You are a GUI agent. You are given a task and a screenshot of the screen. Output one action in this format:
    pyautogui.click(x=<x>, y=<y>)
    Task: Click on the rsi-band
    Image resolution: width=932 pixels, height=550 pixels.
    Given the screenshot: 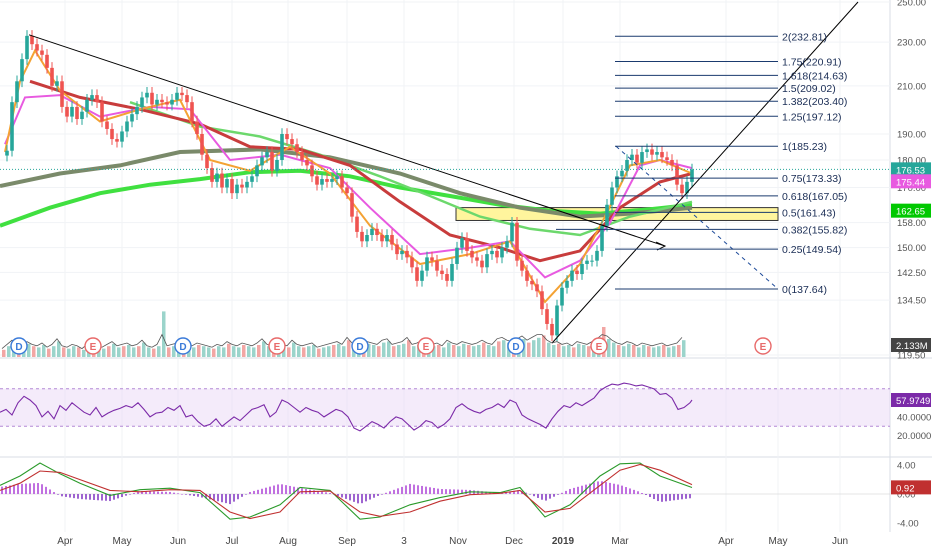 What is the action you would take?
    pyautogui.click(x=445, y=407)
    